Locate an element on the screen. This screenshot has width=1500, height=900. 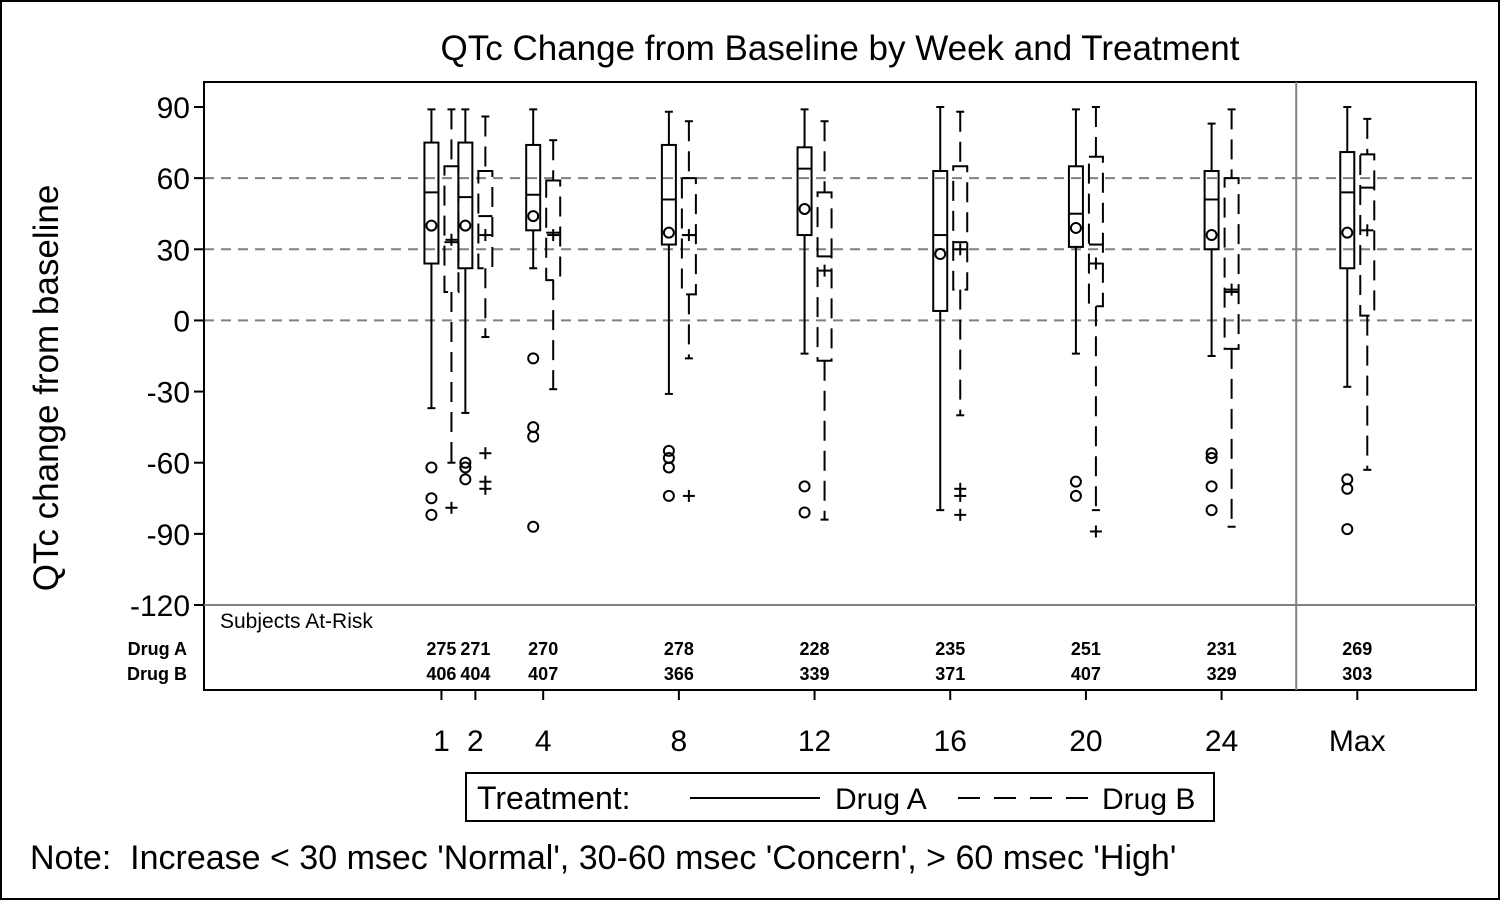
at-risk-value: 270 is located at coordinates (543, 649).